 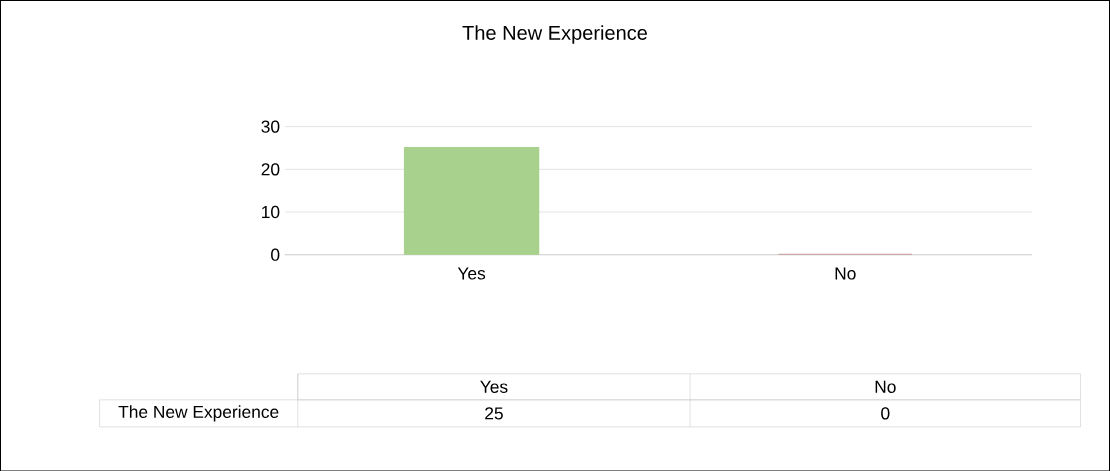 What do you see at coordinates (271, 211) in the screenshot?
I see `y-tick-label: 10` at bounding box center [271, 211].